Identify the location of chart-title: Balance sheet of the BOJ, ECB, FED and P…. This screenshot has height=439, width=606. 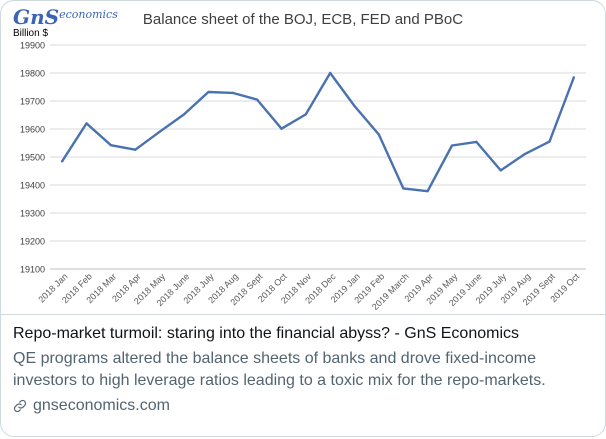
(303, 19).